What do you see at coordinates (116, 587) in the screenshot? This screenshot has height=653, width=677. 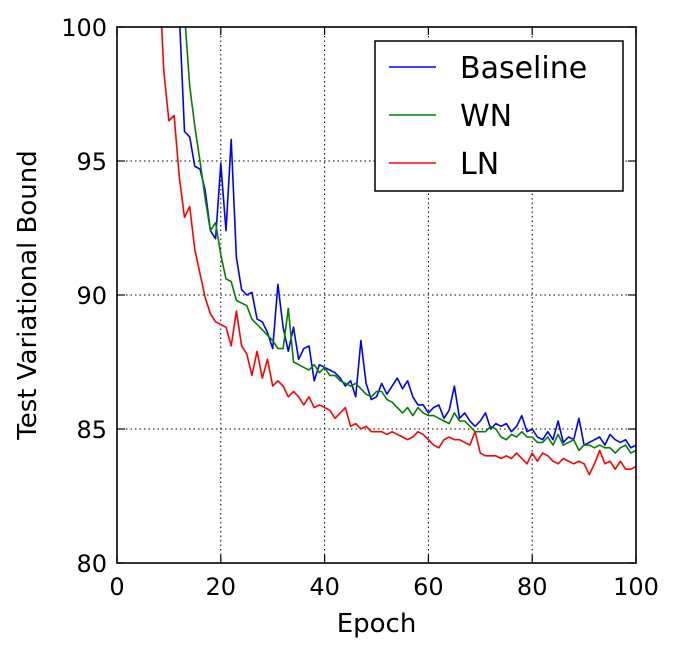 I see `x-tick-label: 0` at bounding box center [116, 587].